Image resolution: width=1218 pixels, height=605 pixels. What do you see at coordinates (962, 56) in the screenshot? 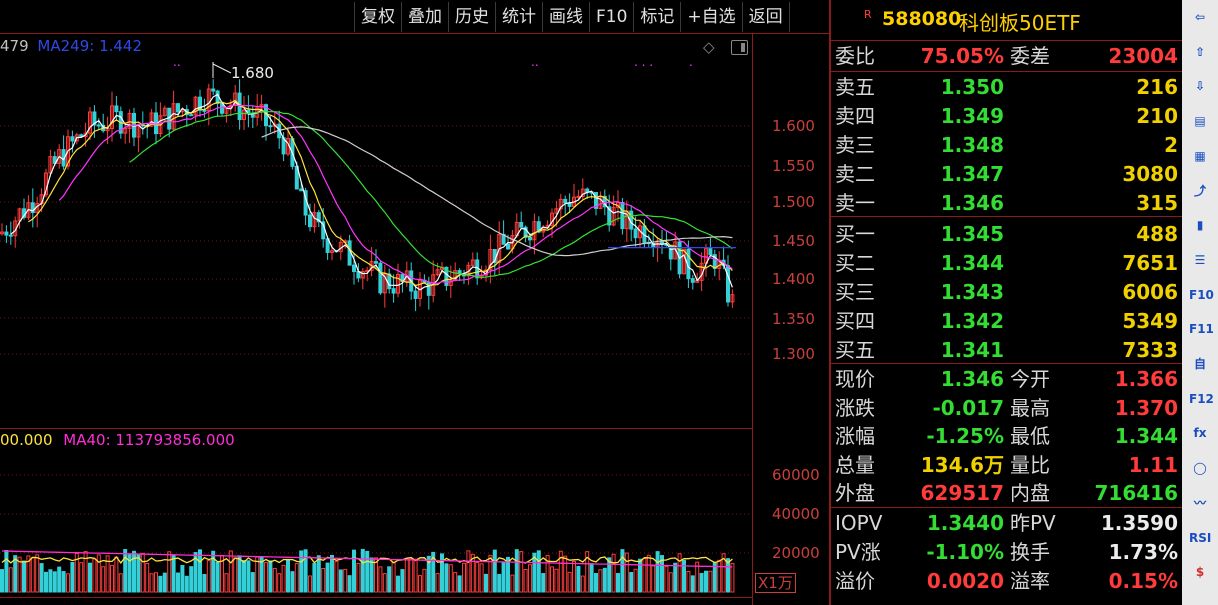
I see `weibi-value: 75.05%` at bounding box center [962, 56].